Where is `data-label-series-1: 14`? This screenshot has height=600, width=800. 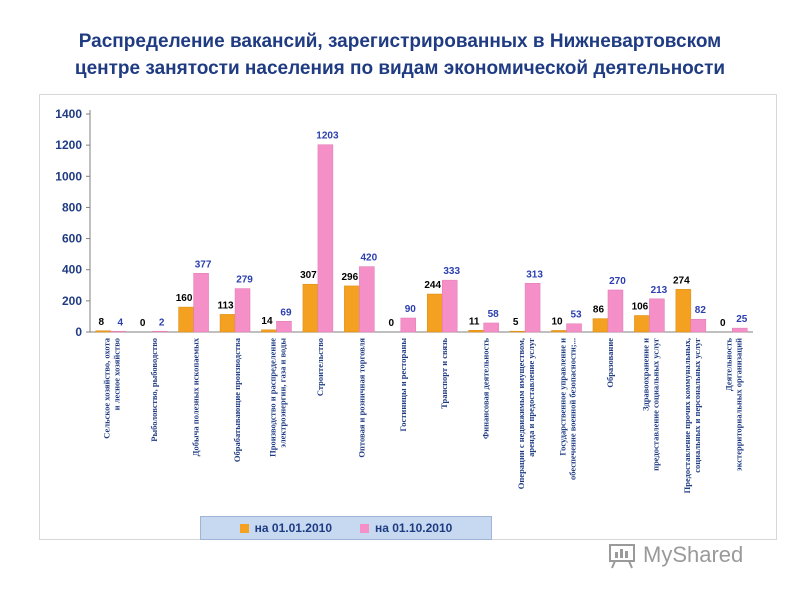
data-label-series-1: 14 is located at coordinates (267, 321).